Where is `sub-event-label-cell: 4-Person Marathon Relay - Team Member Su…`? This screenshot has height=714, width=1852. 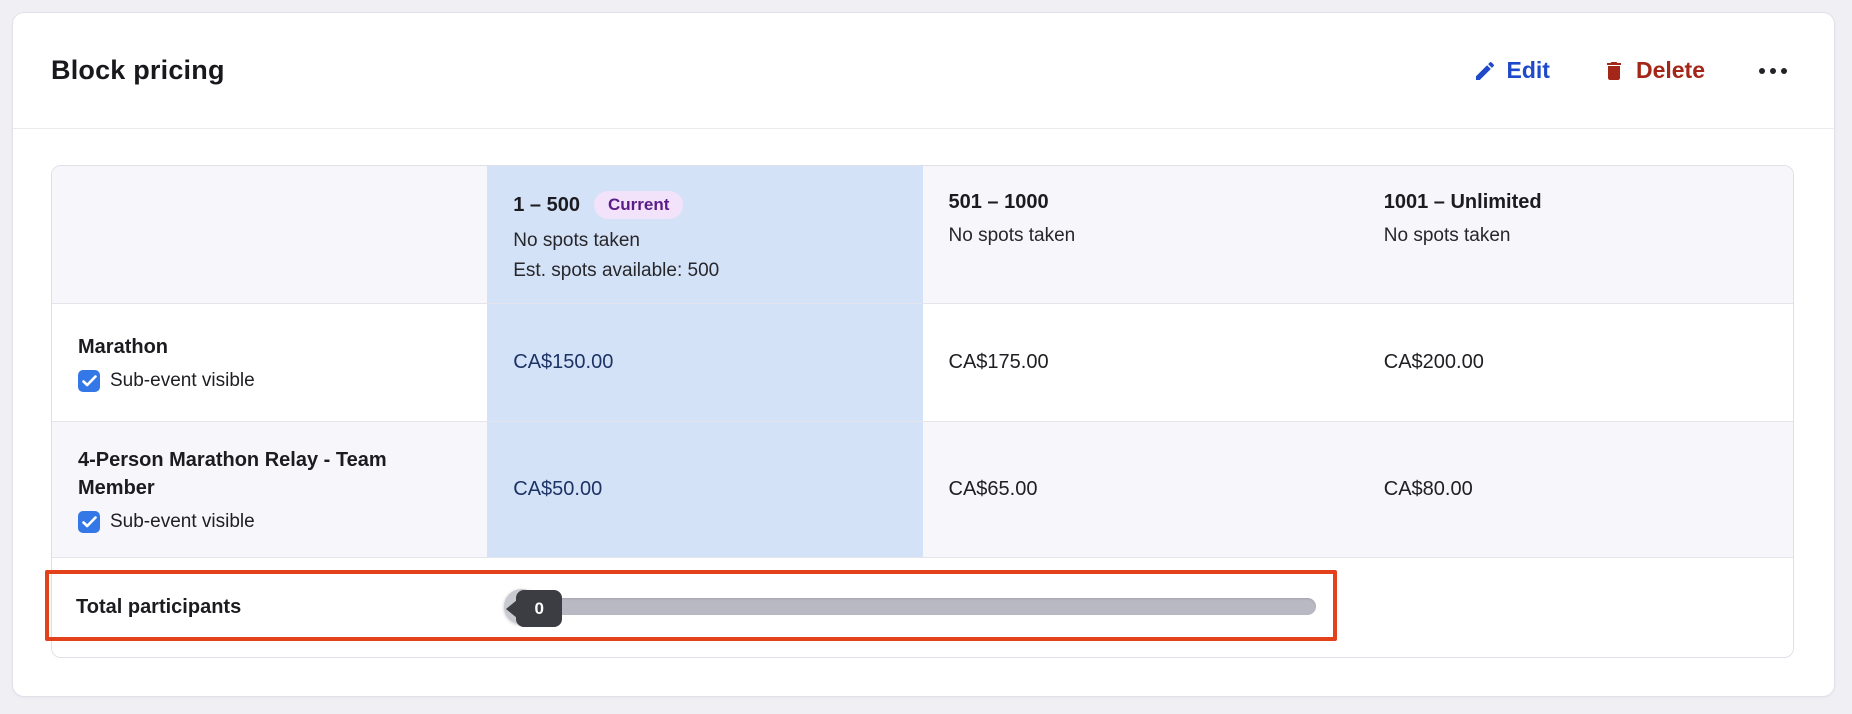 sub-event-label-cell: 4-Person Marathon Relay - Team Member Su… is located at coordinates (269, 489).